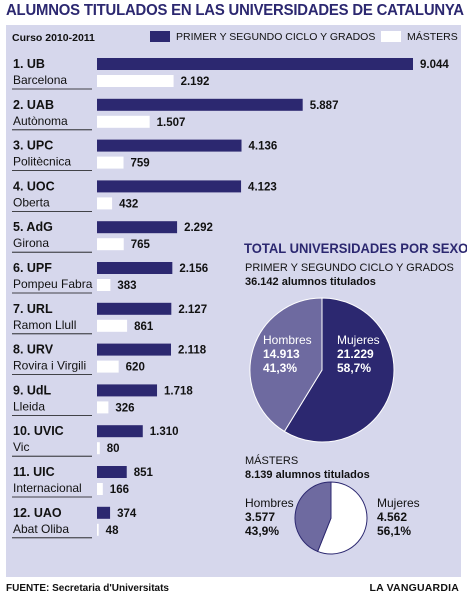  What do you see at coordinates (260, 517) in the screenshot?
I see `masters-men-value: 3.577` at bounding box center [260, 517].